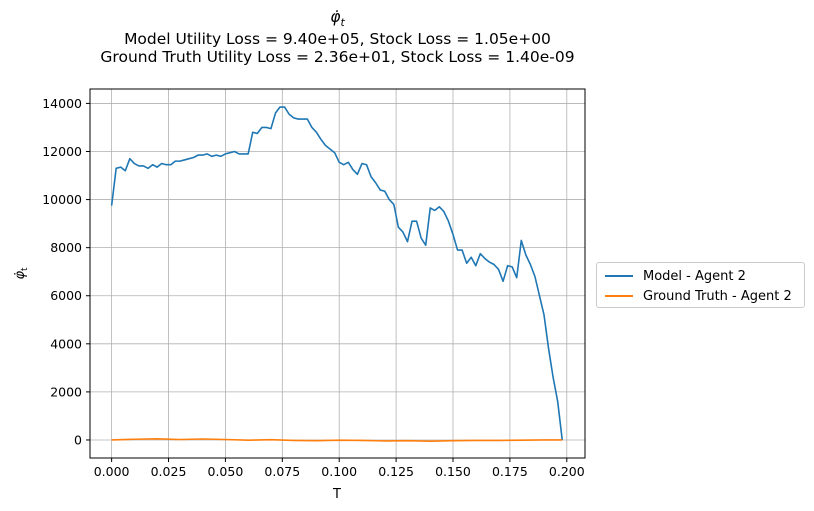 Image resolution: width=814 pixels, height=511 pixels. Describe the element at coordinates (282, 471) in the screenshot. I see `x-tick-label: 0.075` at that location.